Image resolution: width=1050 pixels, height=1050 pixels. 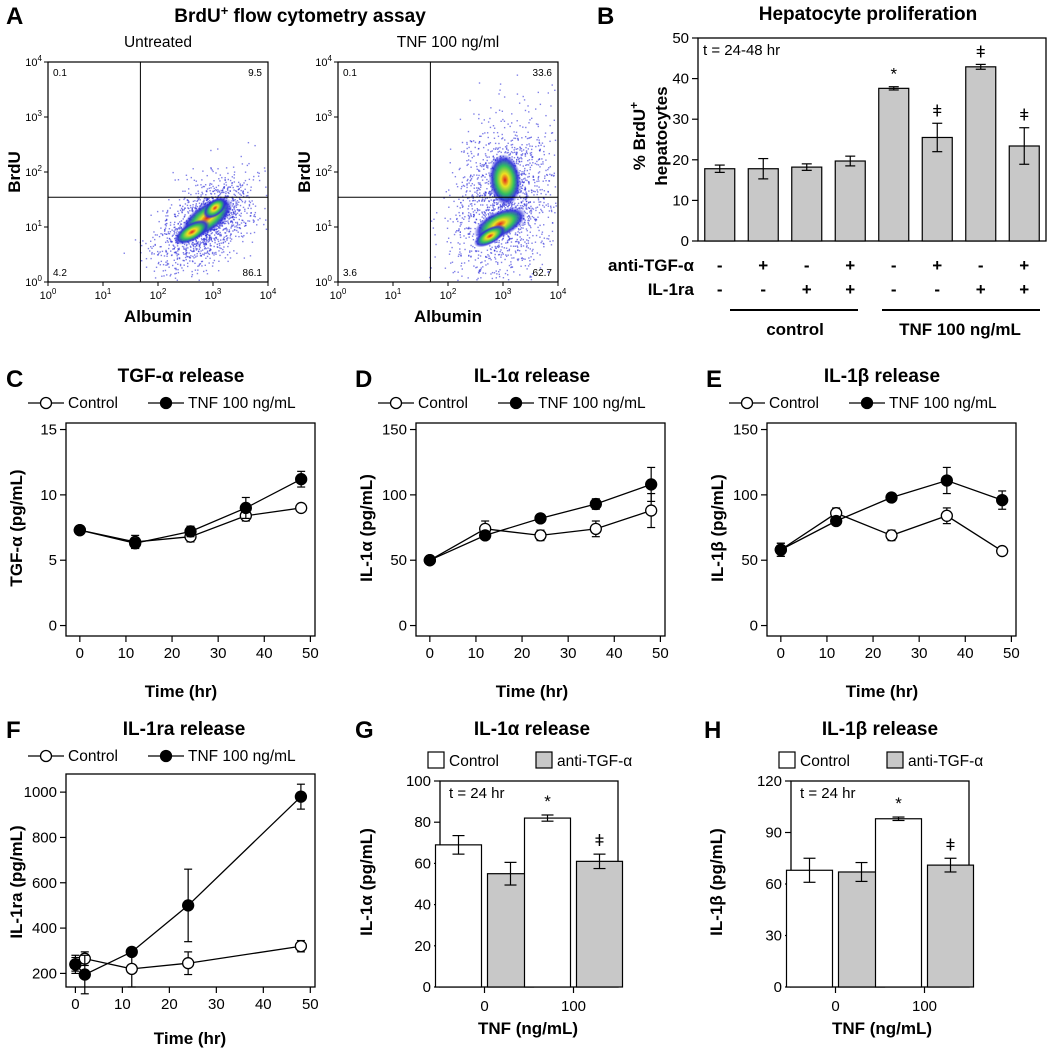 What do you see at coordinates (394, 495) in the screenshot?
I see `y-tick-label-d: 100` at bounding box center [394, 495].